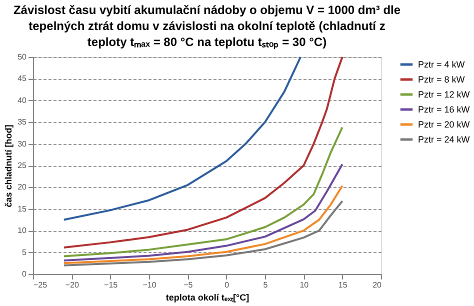  What do you see at coordinates (343, 285) in the screenshot?
I see `x-tick-label: 15` at bounding box center [343, 285].